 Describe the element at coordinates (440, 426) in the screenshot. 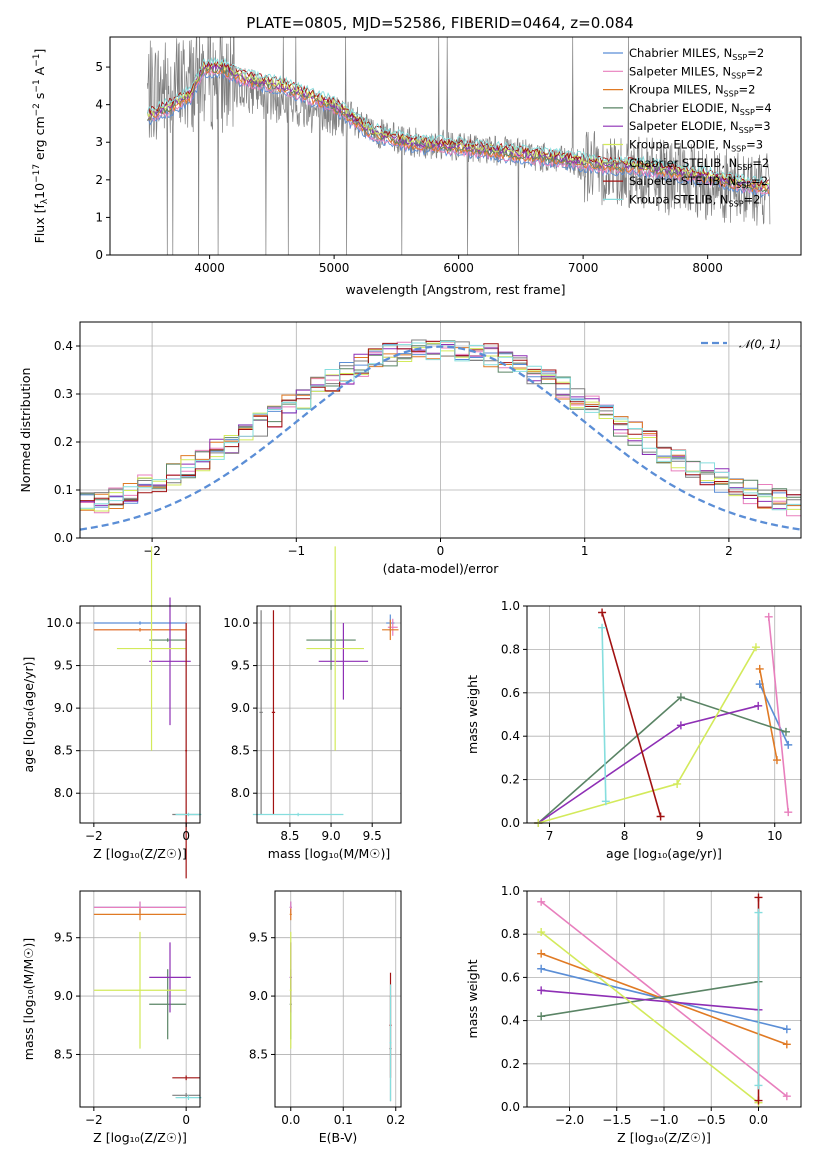

I see `histogram-series` at that location.